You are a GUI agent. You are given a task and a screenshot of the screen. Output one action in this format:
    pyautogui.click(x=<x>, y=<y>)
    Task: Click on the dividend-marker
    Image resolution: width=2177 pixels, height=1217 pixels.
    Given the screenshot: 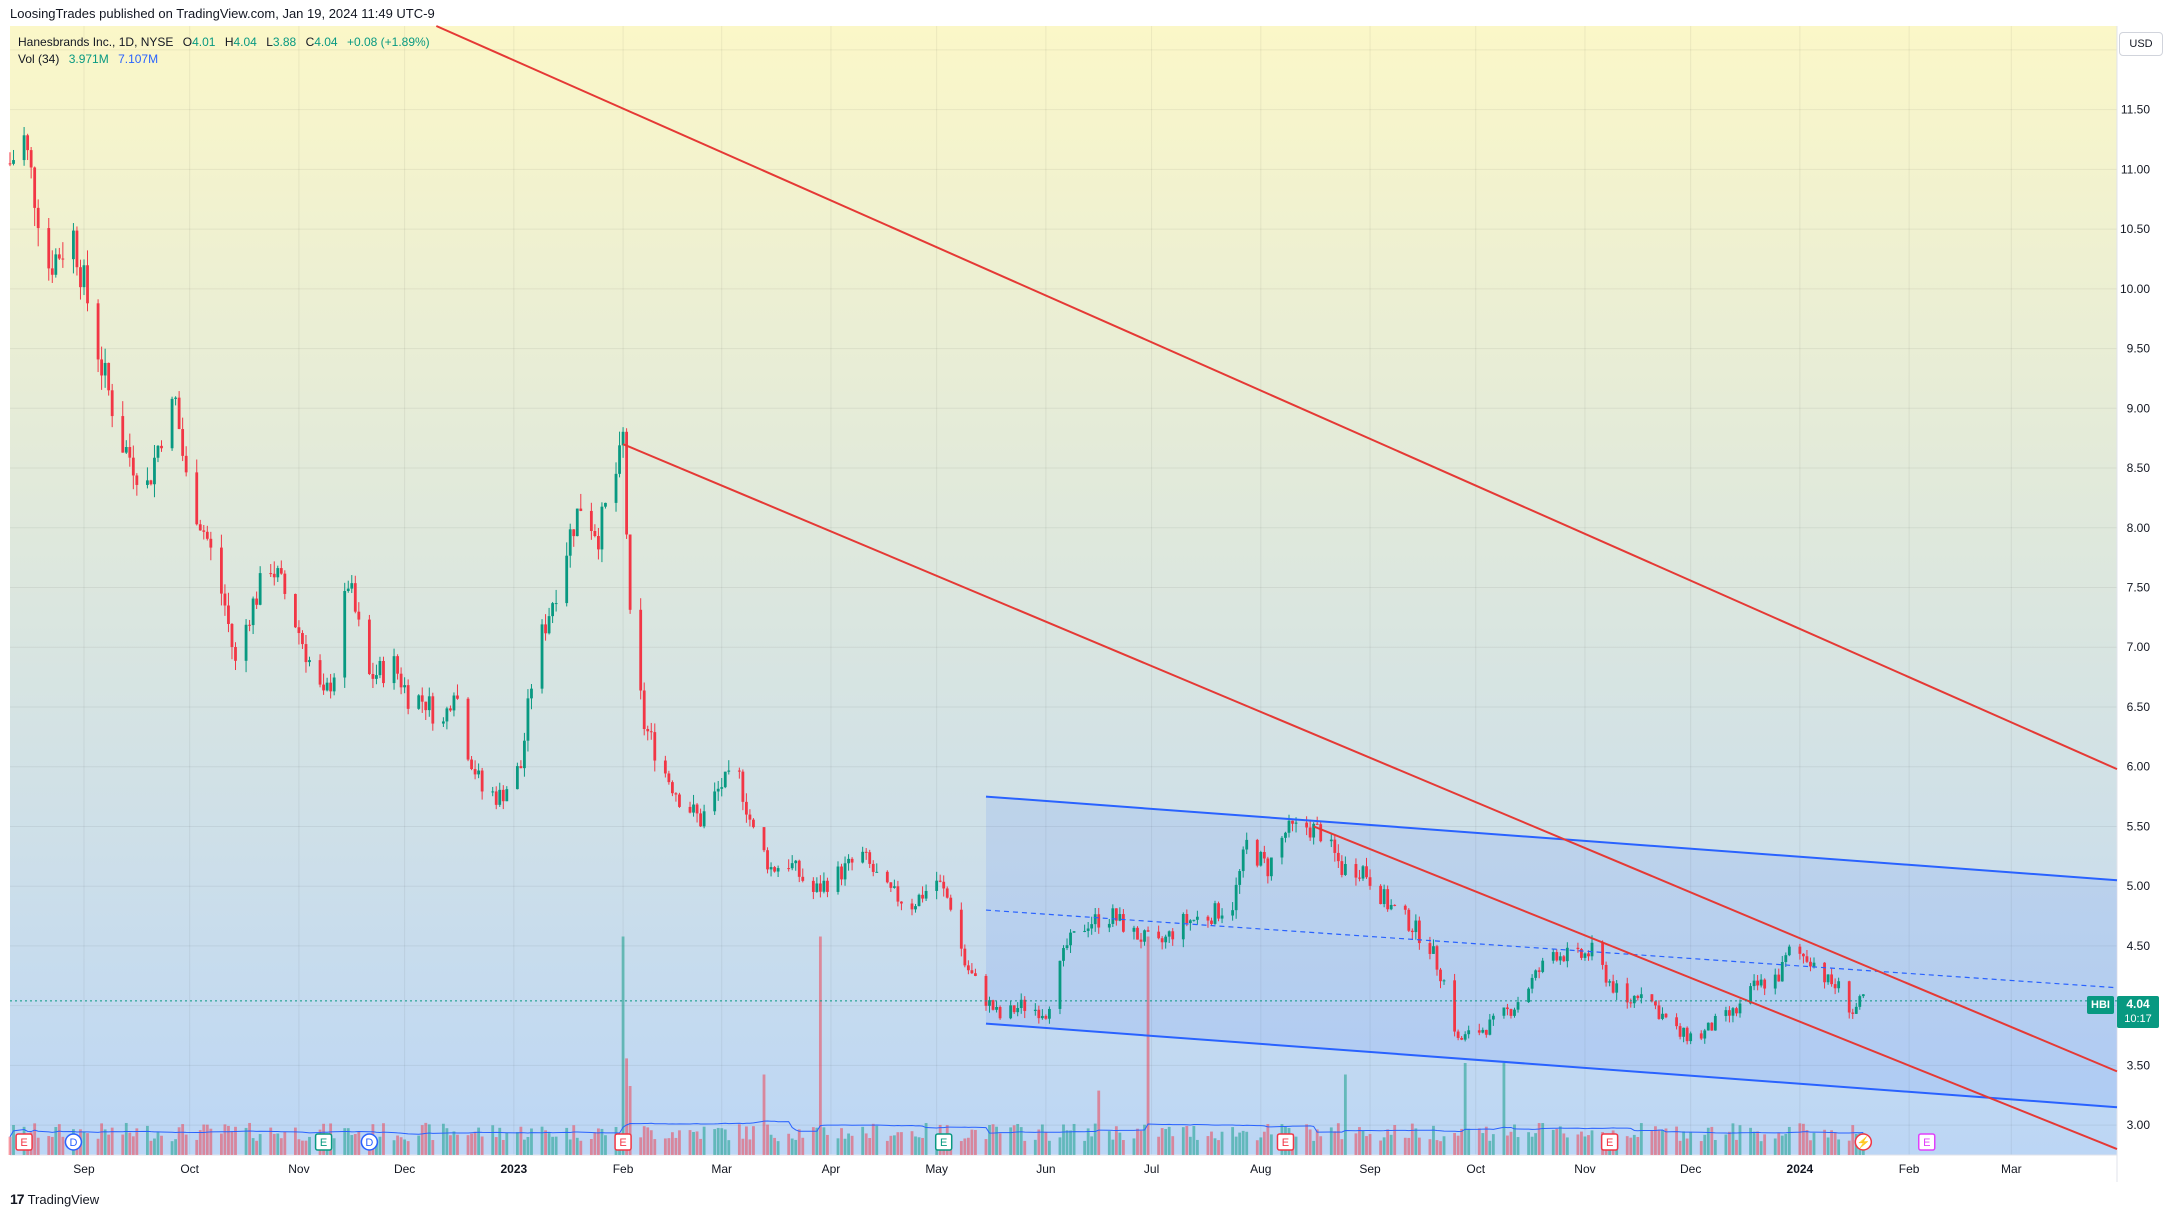 What is the action you would take?
    pyautogui.click(x=369, y=1142)
    